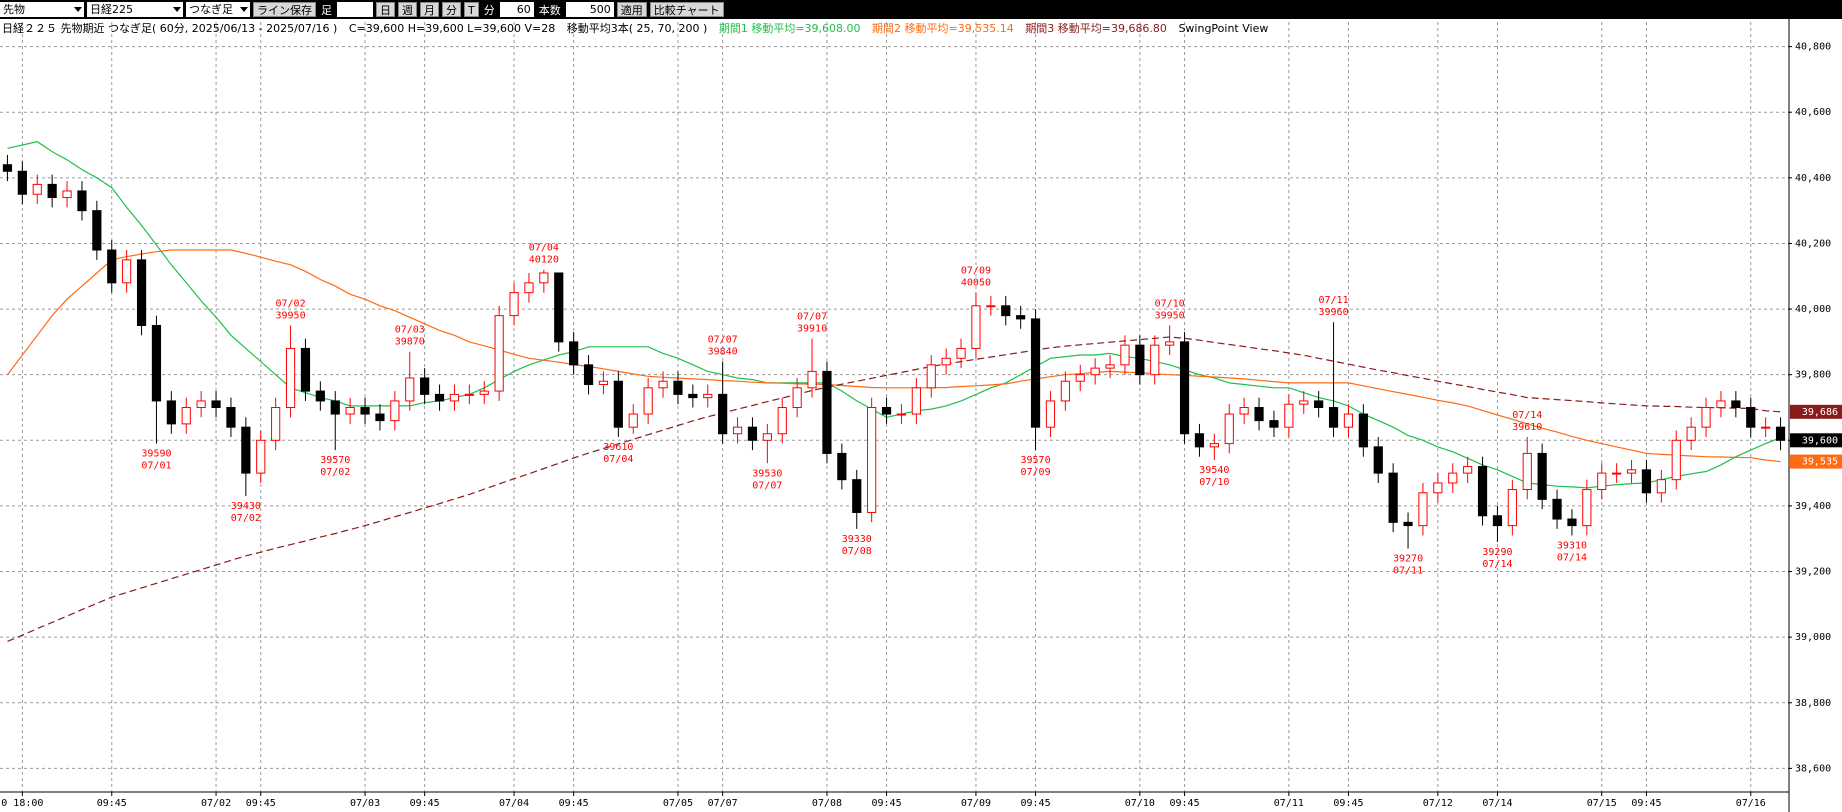  What do you see at coordinates (514, 803) in the screenshot?
I see `x-tick-label: 07/04` at bounding box center [514, 803].